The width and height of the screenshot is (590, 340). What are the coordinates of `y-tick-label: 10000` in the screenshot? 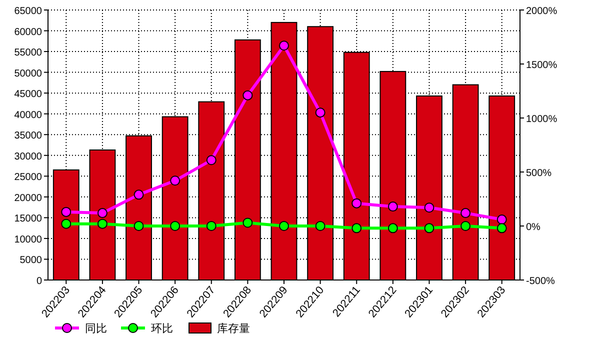 It's located at (28, 240).